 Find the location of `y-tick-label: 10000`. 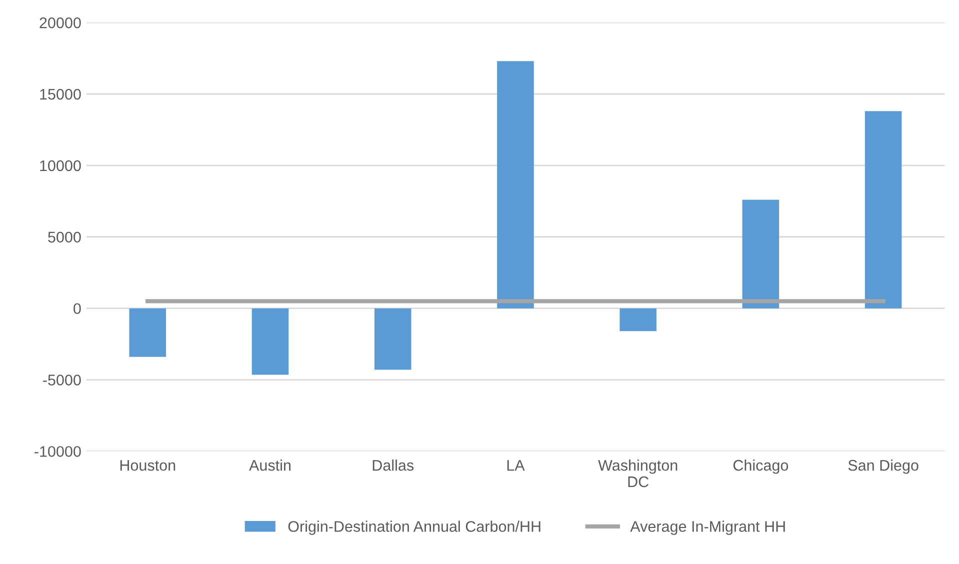

y-tick-label: 10000 is located at coordinates (60, 166).